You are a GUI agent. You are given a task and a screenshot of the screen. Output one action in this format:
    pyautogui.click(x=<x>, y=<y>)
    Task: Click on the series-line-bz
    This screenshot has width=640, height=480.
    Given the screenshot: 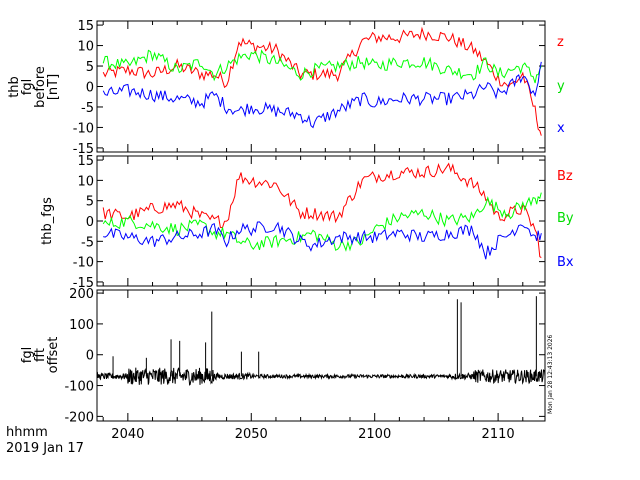 What is the action you would take?
    pyautogui.click(x=322, y=210)
    